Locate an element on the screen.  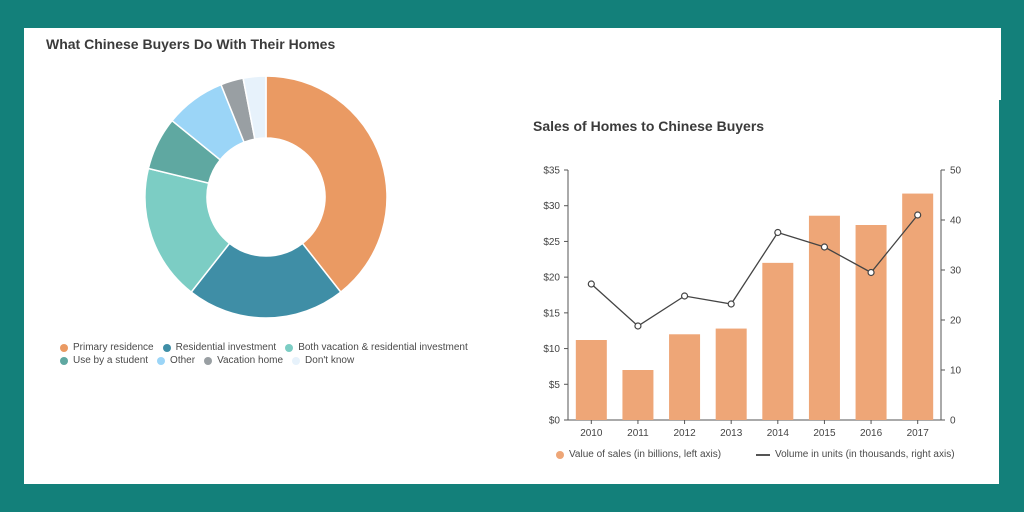
right-tick-label: 10 is located at coordinates (956, 371).